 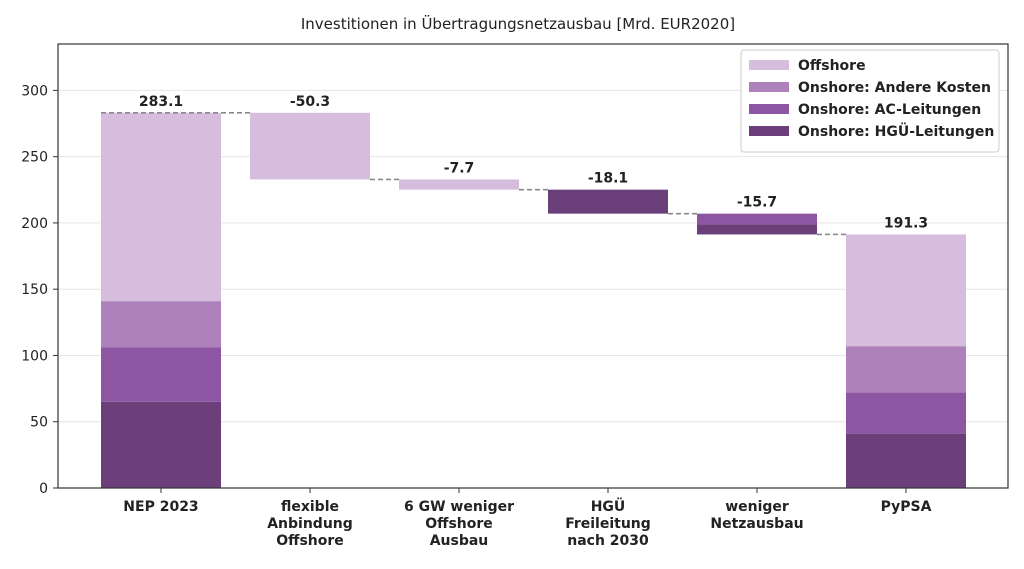 What do you see at coordinates (43, 489) in the screenshot?
I see `y-tick-label: 0` at bounding box center [43, 489].